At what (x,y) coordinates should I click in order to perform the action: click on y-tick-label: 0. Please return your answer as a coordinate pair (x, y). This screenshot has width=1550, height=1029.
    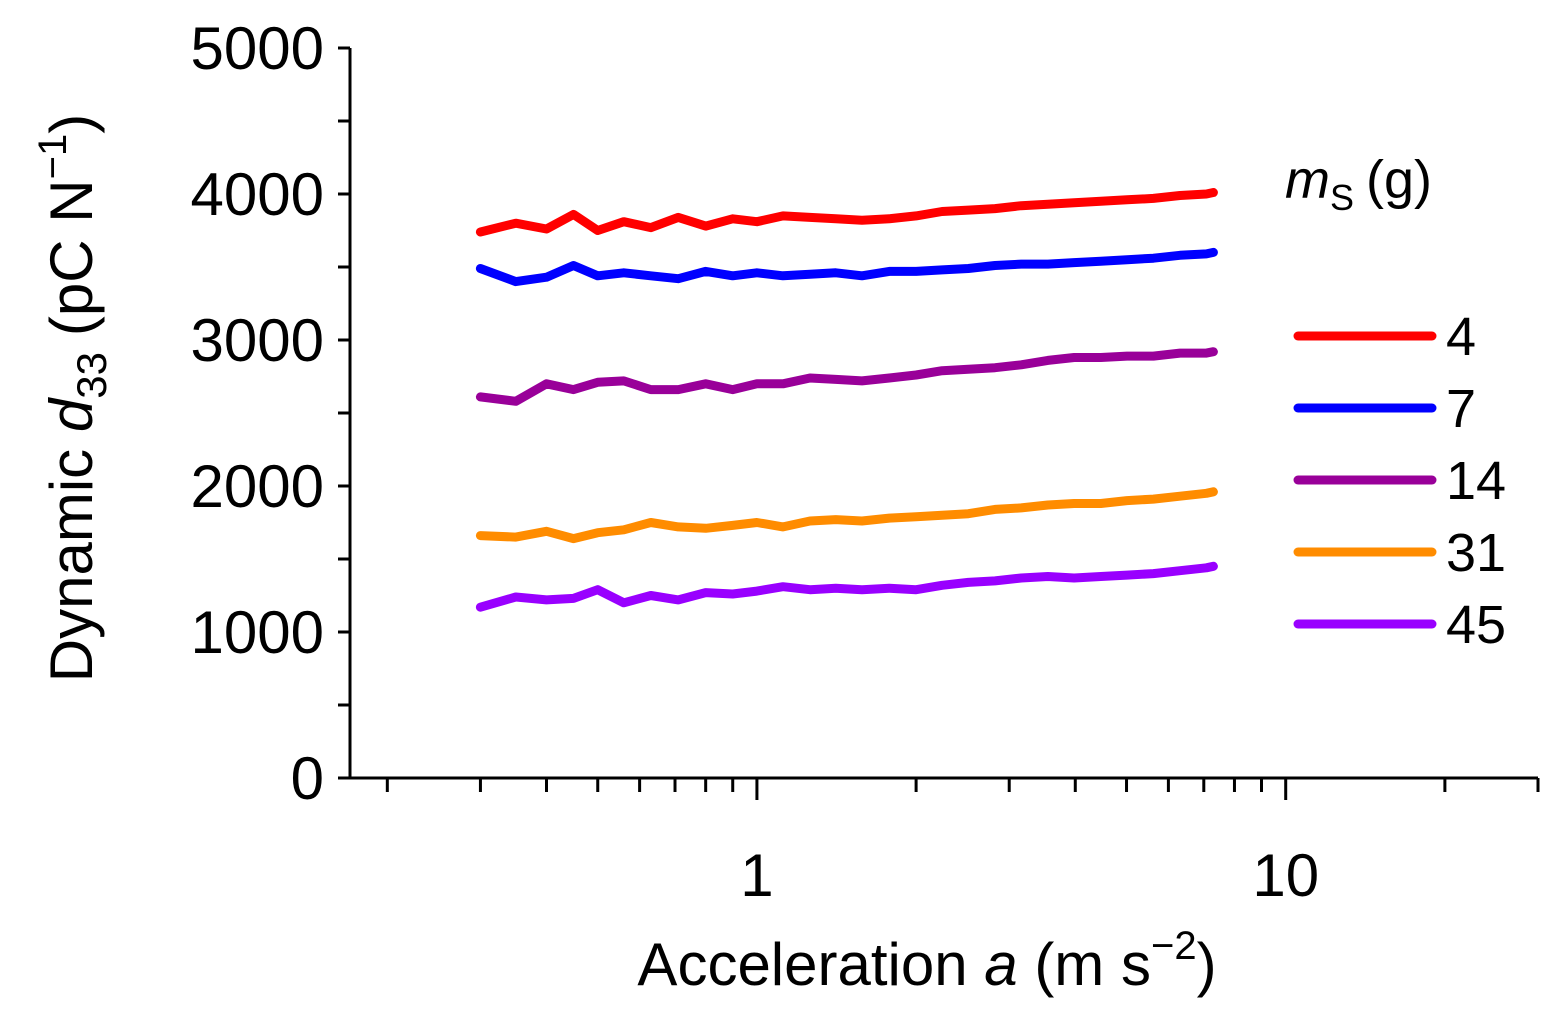
    Looking at the image, I should click on (307, 778).